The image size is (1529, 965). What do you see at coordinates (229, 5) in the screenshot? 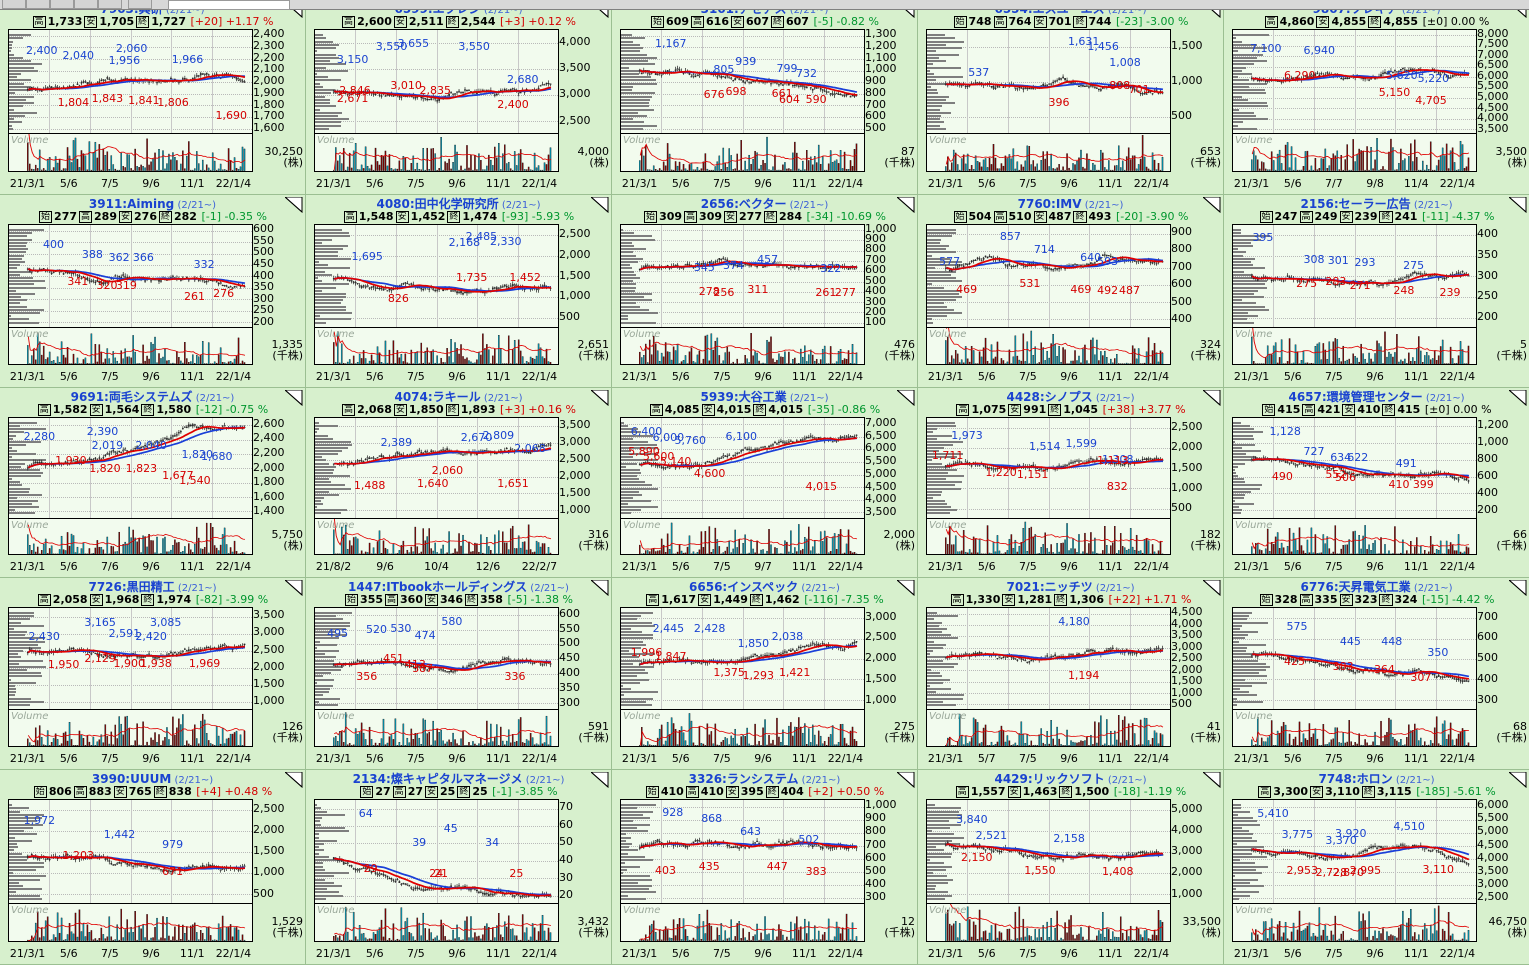
I see `toolbar-text-field` at bounding box center [229, 5].